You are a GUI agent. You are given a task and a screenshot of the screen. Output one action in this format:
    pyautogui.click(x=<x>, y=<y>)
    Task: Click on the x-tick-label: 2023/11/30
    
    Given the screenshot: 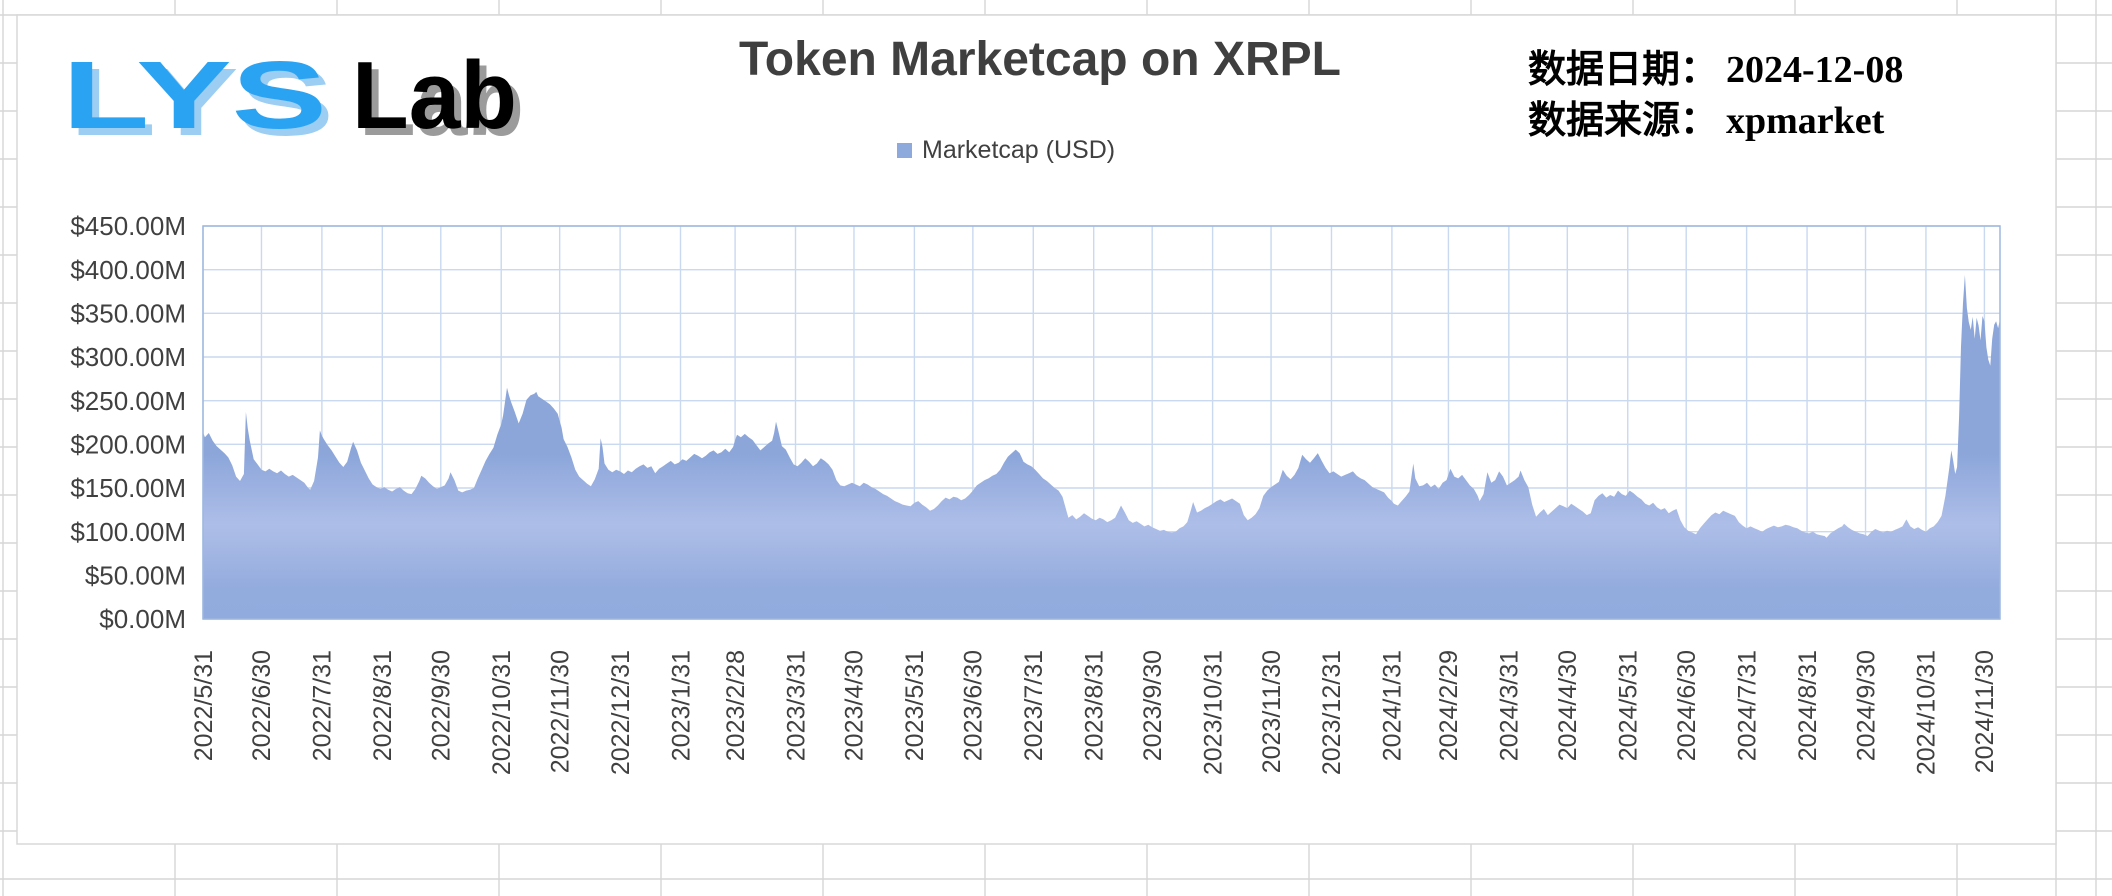 What is the action you would take?
    pyautogui.click(x=1272, y=711)
    